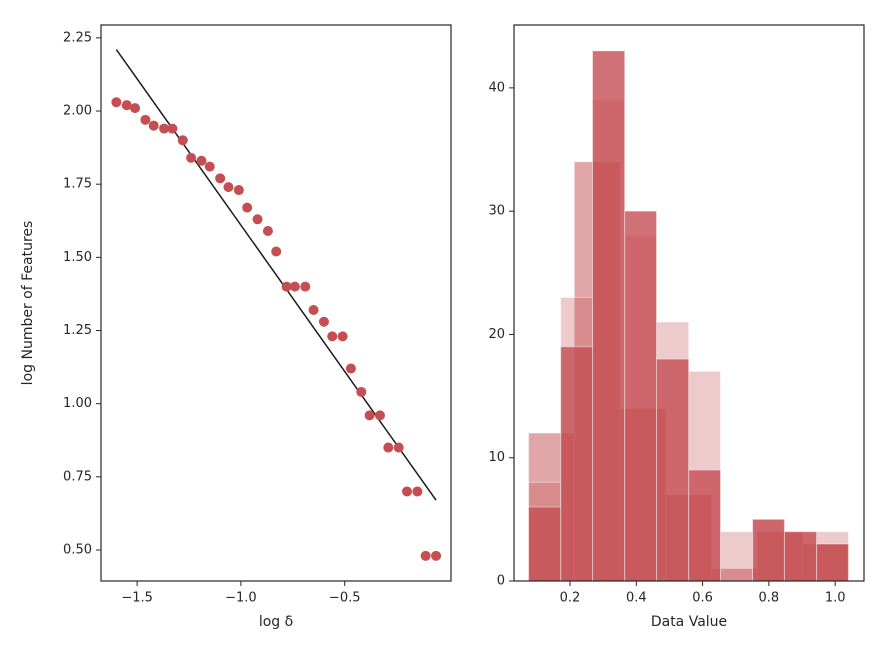  I want to click on x-tick-label: 0.8, so click(769, 598).